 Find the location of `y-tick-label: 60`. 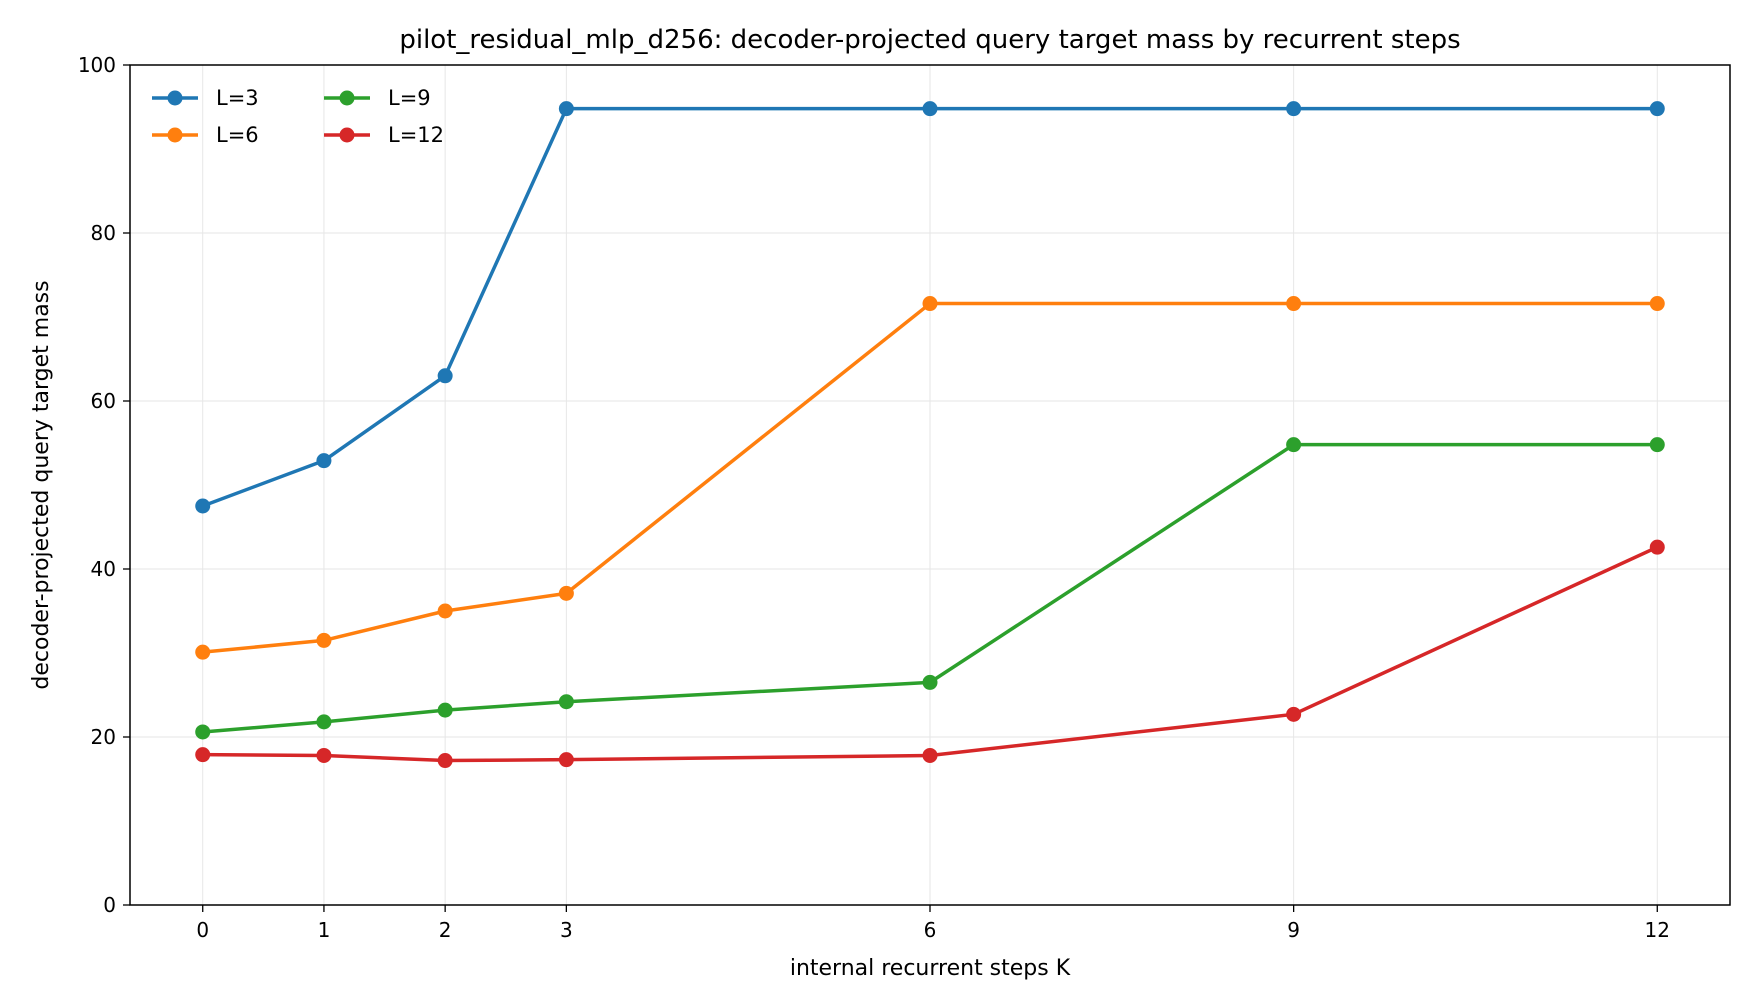

y-tick-label: 60 is located at coordinates (103, 401).